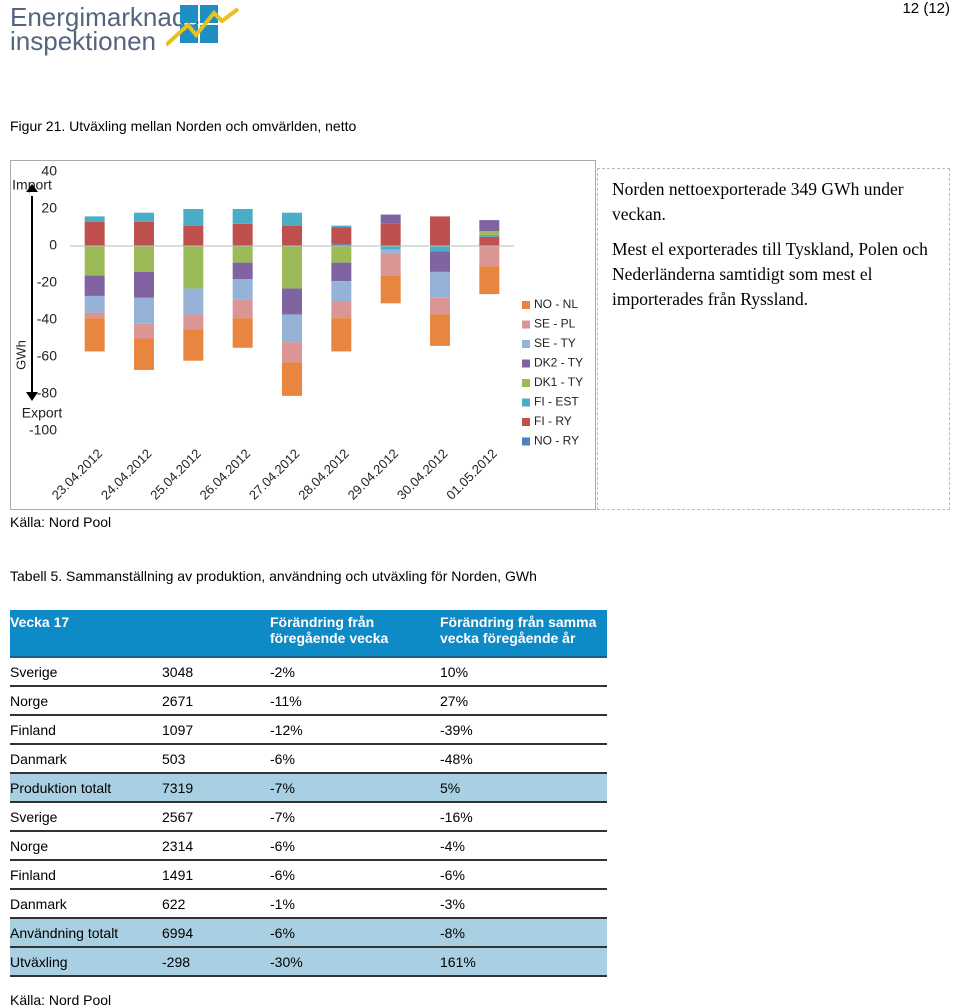 The width and height of the screenshot is (960, 1008). What do you see at coordinates (49, 208) in the screenshot?
I see `y-tick-label: 20` at bounding box center [49, 208].